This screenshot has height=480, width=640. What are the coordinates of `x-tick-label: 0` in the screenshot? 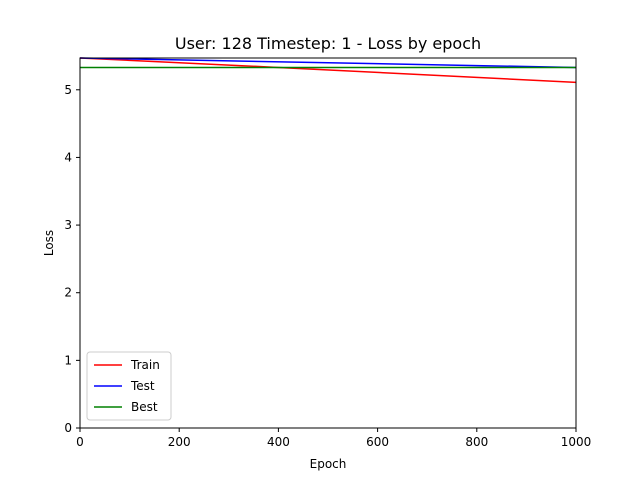 It's located at (80, 442).